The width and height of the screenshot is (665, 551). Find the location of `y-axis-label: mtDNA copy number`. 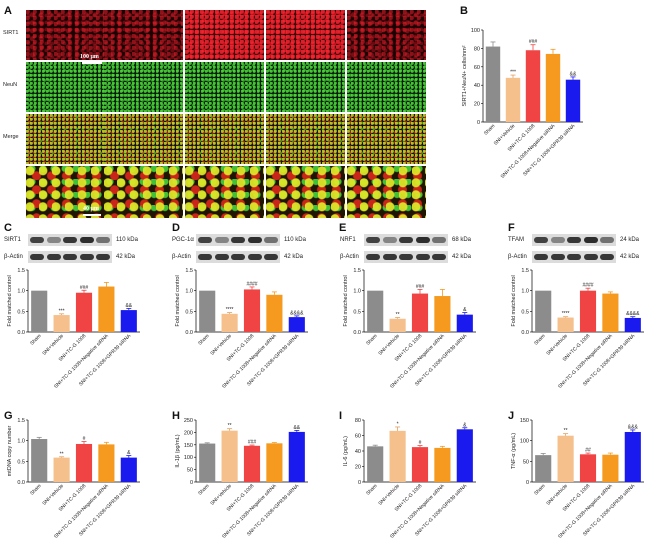

y-axis-label: mtDNA copy number is located at coordinates (10, 450).